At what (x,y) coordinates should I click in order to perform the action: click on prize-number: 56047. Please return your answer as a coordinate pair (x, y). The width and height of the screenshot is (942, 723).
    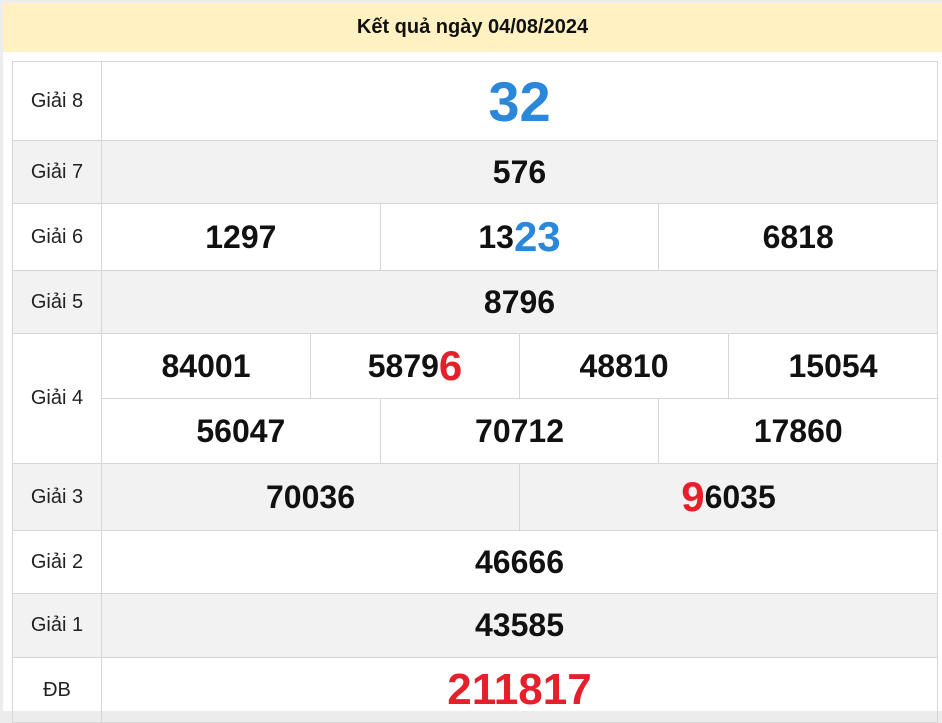
    Looking at the image, I should click on (241, 431).